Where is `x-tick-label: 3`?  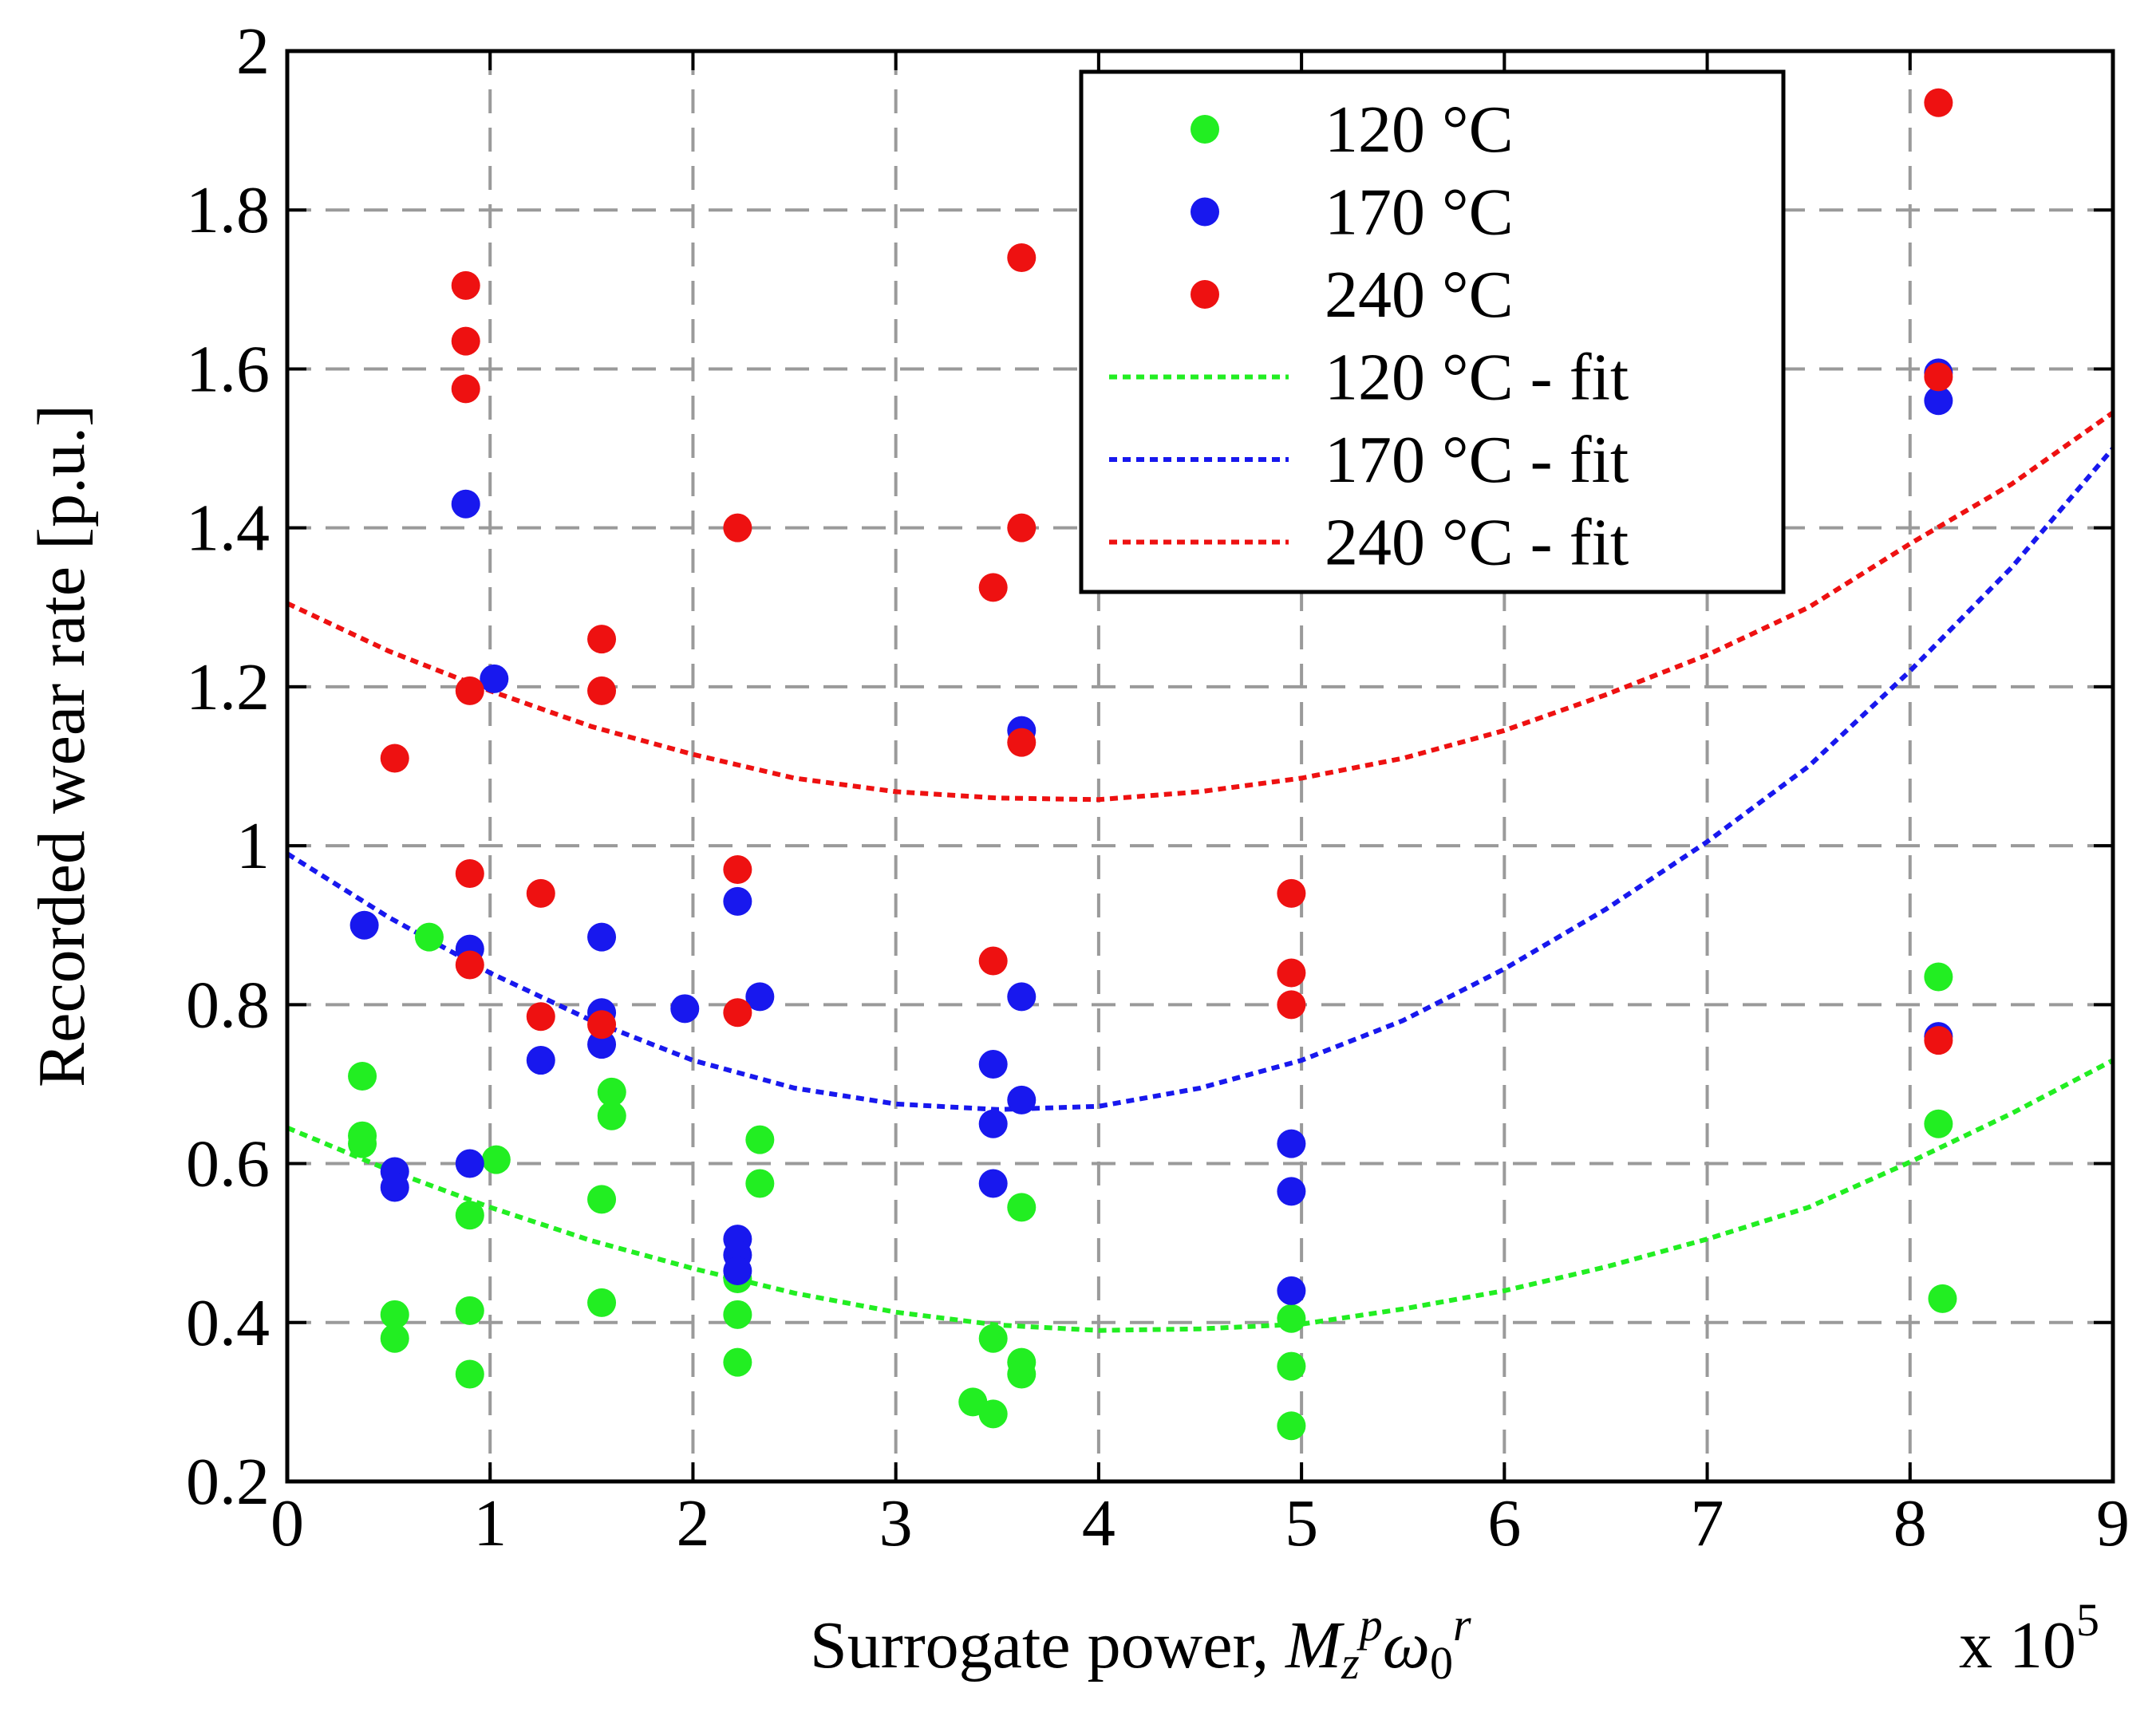
x-tick-label: 3 is located at coordinates (896, 1523).